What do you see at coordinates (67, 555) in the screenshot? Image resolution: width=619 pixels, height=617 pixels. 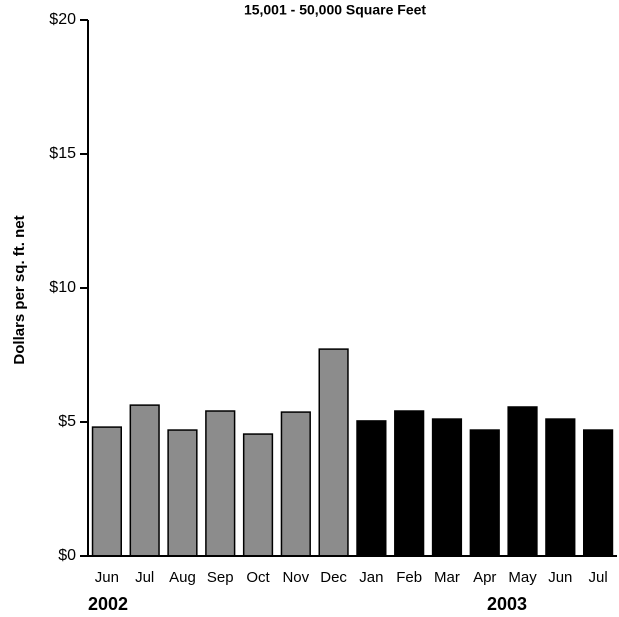 I see `y-tick-label: $0` at bounding box center [67, 555].